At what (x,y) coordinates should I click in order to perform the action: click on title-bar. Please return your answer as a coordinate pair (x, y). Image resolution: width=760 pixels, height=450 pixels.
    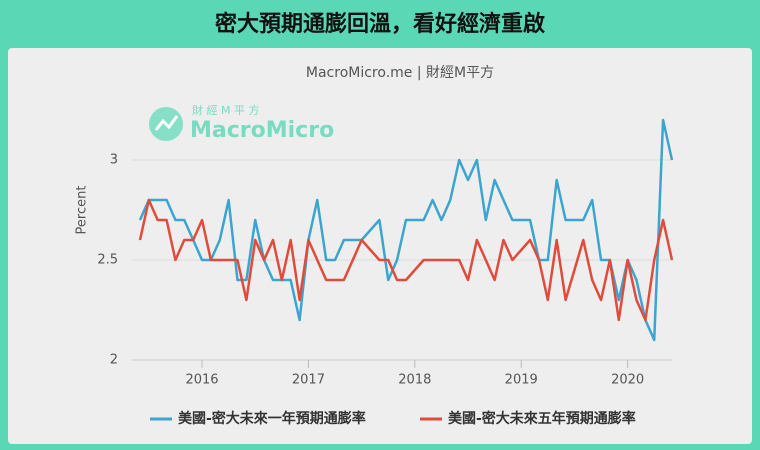
    Looking at the image, I should click on (380, 23).